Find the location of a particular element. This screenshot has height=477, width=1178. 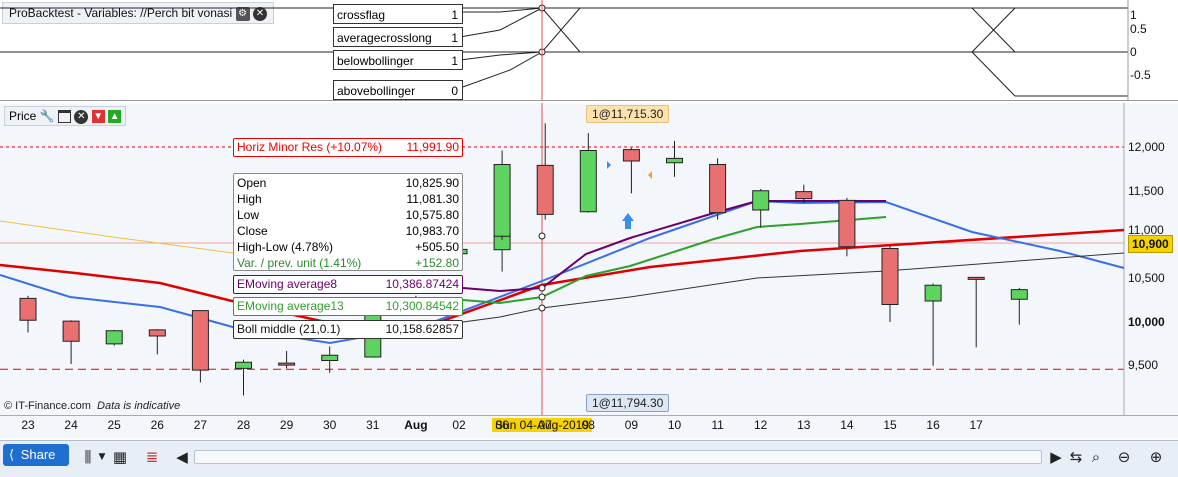

scroll-right-icon: ▶ is located at coordinates (1056, 457).